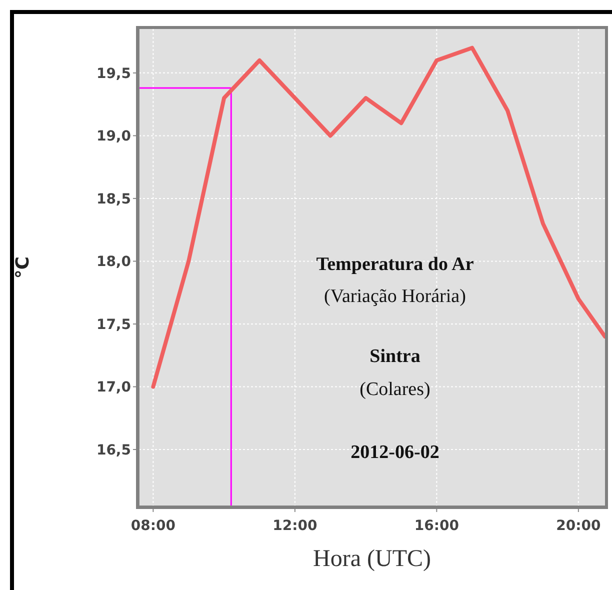 This screenshot has height=590, width=612. What do you see at coordinates (113, 74) in the screenshot?
I see `y-tick-label: 19,5` at bounding box center [113, 74].